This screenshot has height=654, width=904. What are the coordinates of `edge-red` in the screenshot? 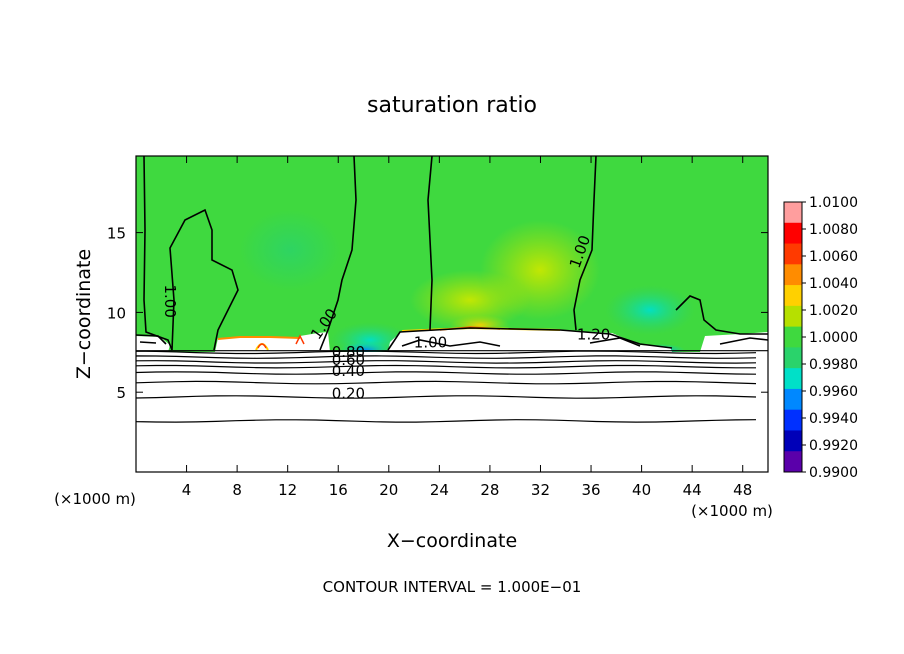 It's located at (262, 346).